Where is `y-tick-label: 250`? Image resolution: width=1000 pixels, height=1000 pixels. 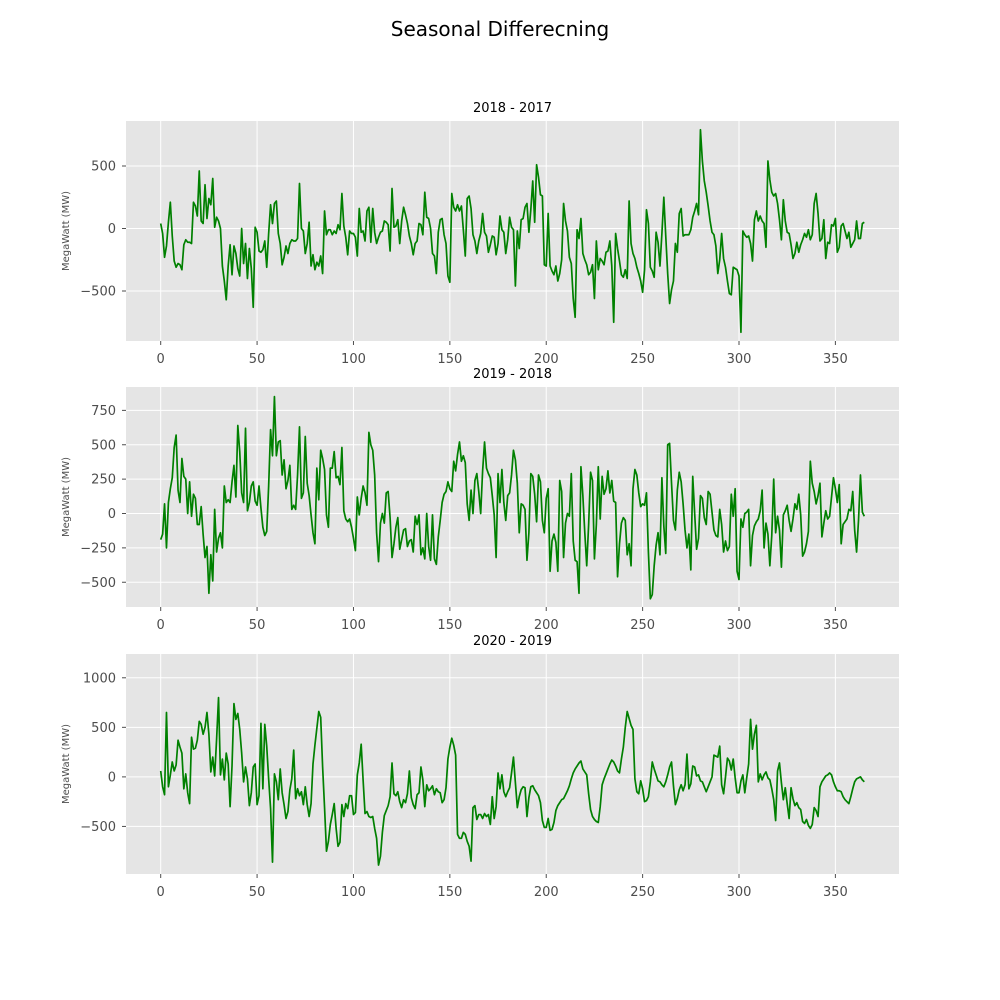 y-tick-label: 250 is located at coordinates (103, 480).